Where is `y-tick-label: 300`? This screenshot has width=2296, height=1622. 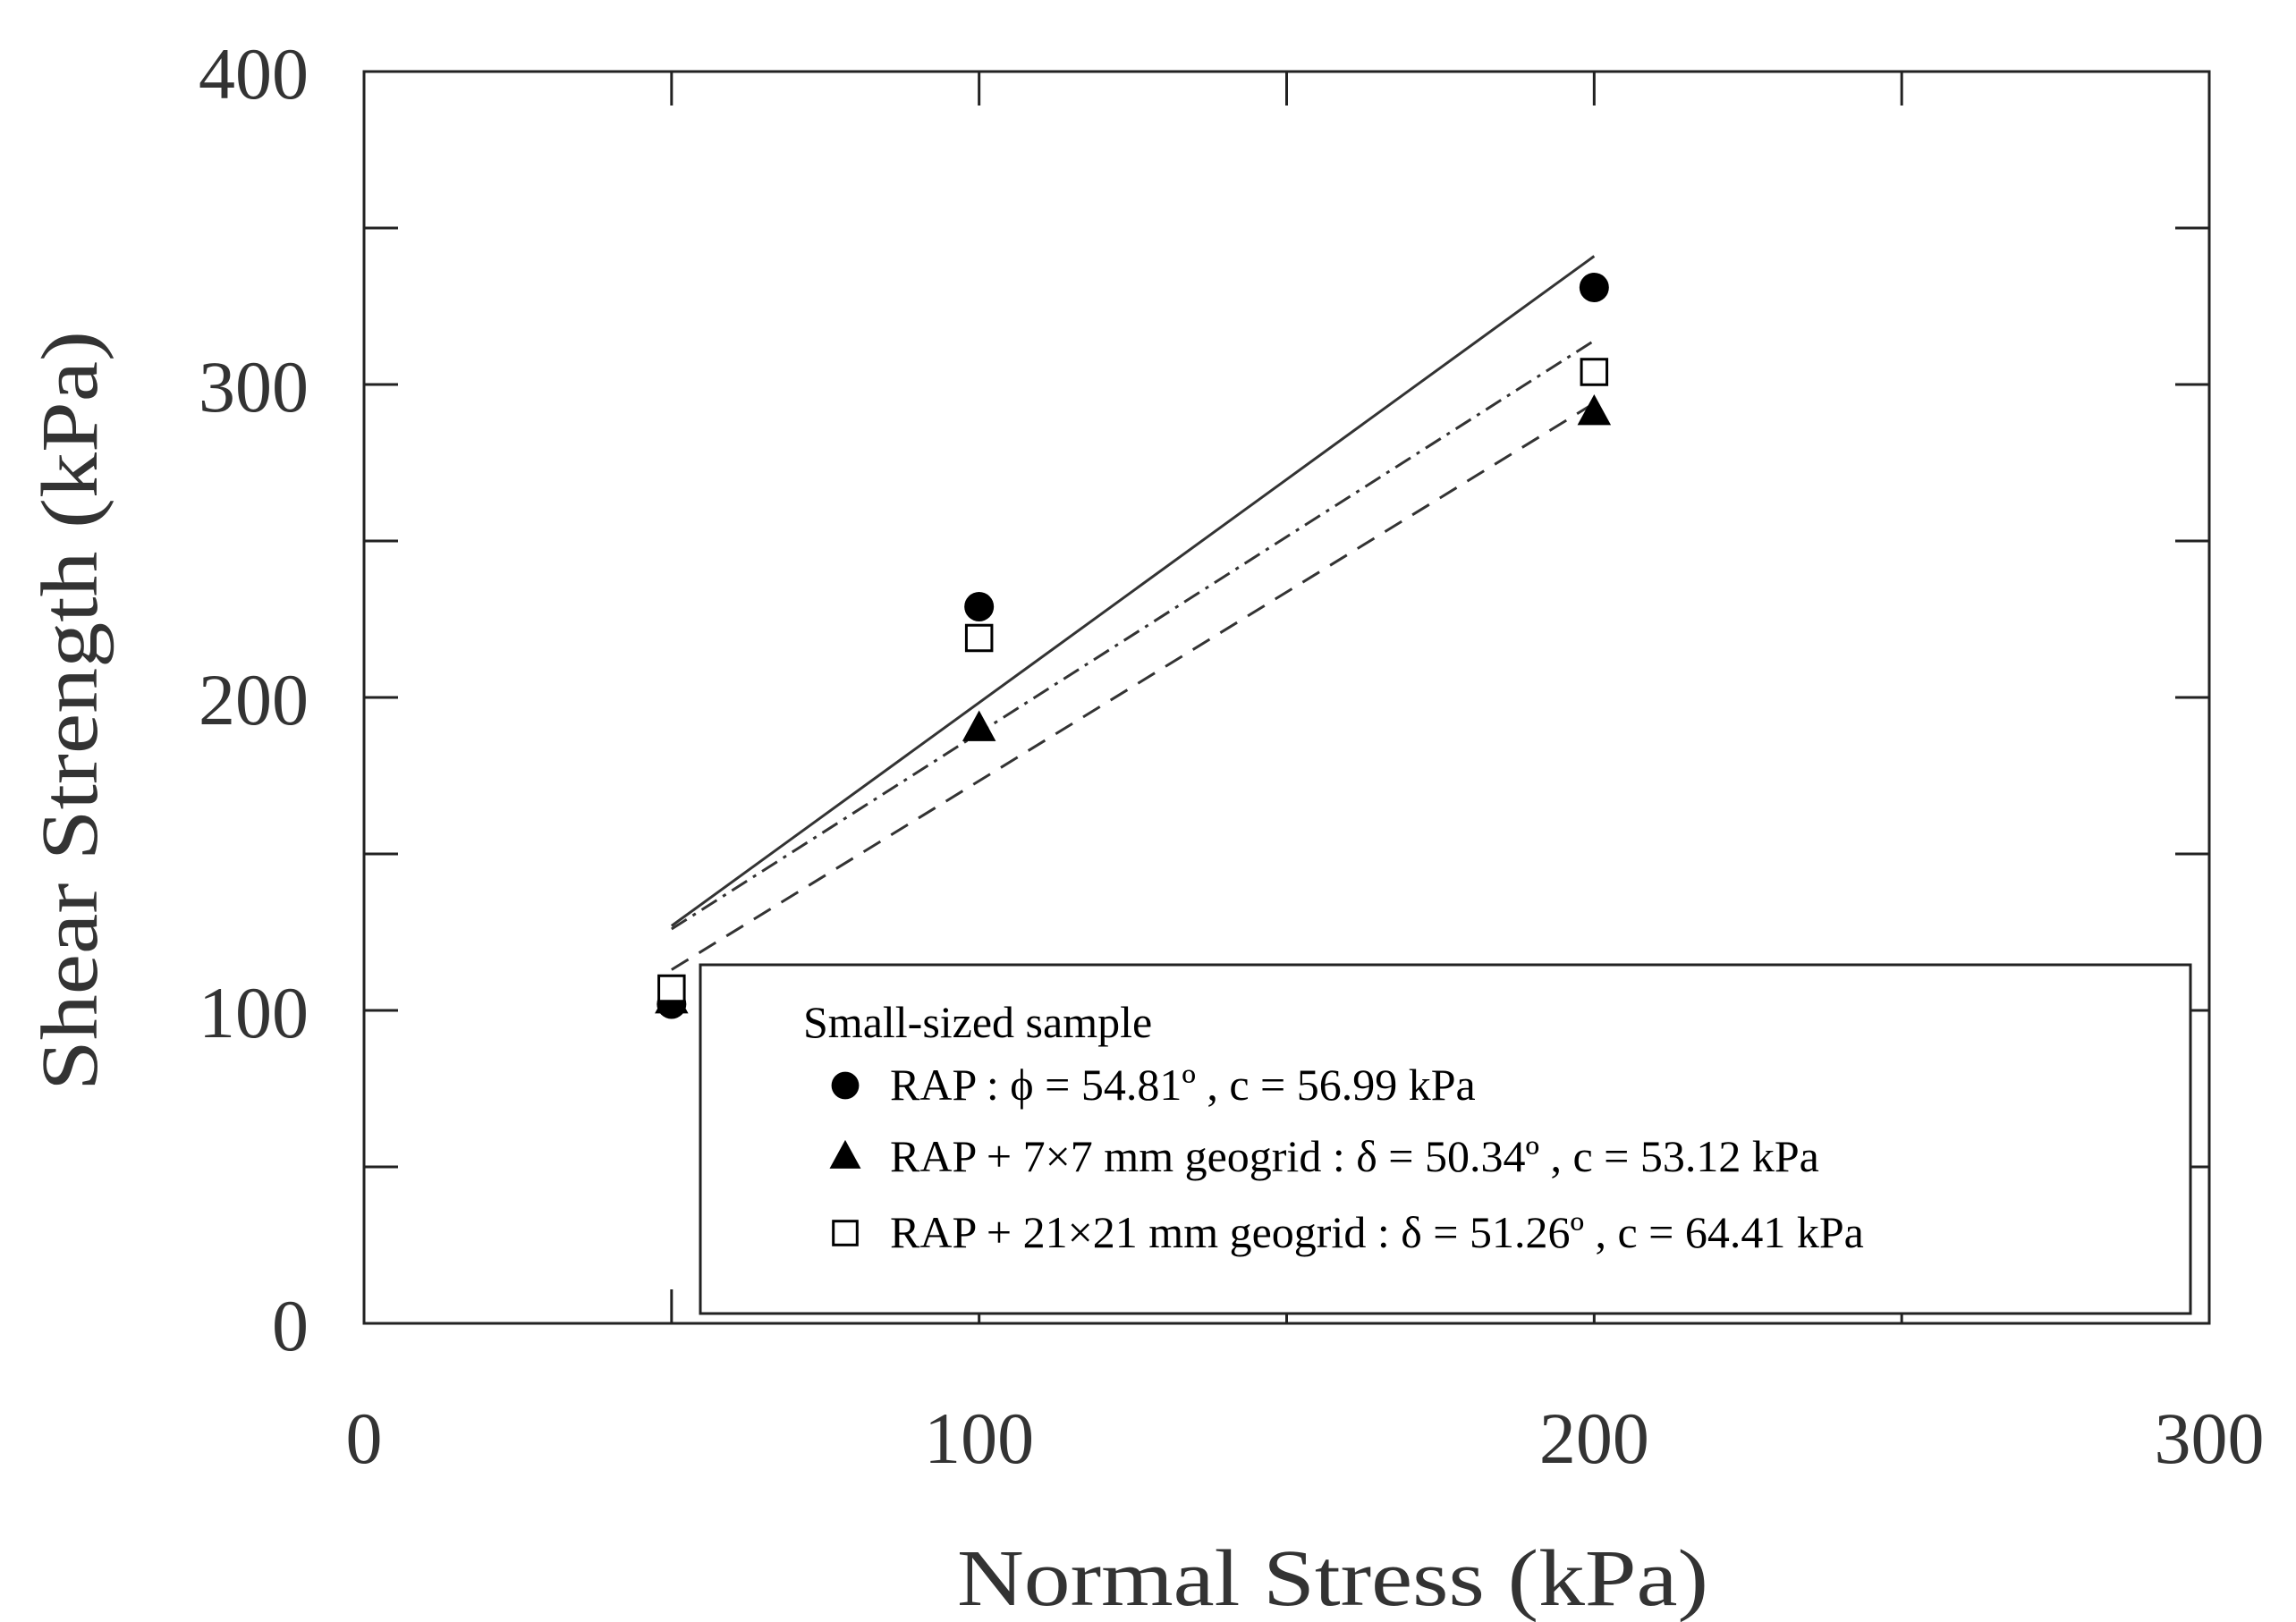
y-tick-label: 300 is located at coordinates (254, 386).